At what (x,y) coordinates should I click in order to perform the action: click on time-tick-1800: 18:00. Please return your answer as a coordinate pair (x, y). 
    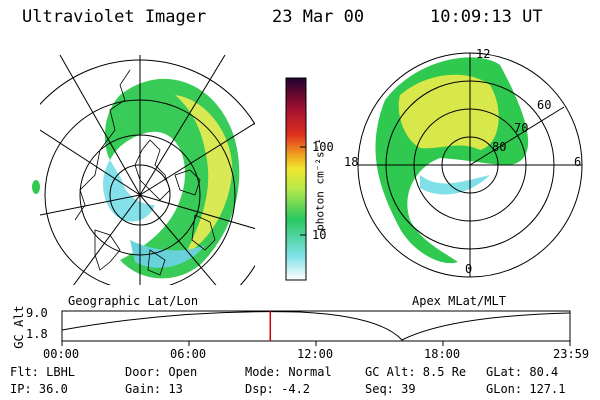
    Looking at the image, I should click on (442, 354).